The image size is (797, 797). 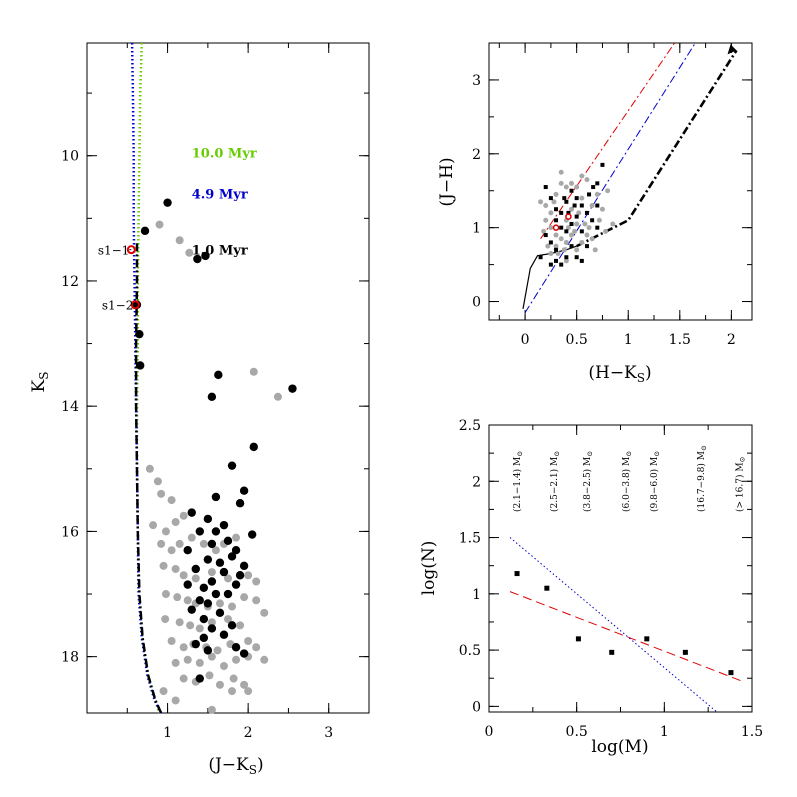 I want to click on mf-xtick-label: 0, so click(x=489, y=732).